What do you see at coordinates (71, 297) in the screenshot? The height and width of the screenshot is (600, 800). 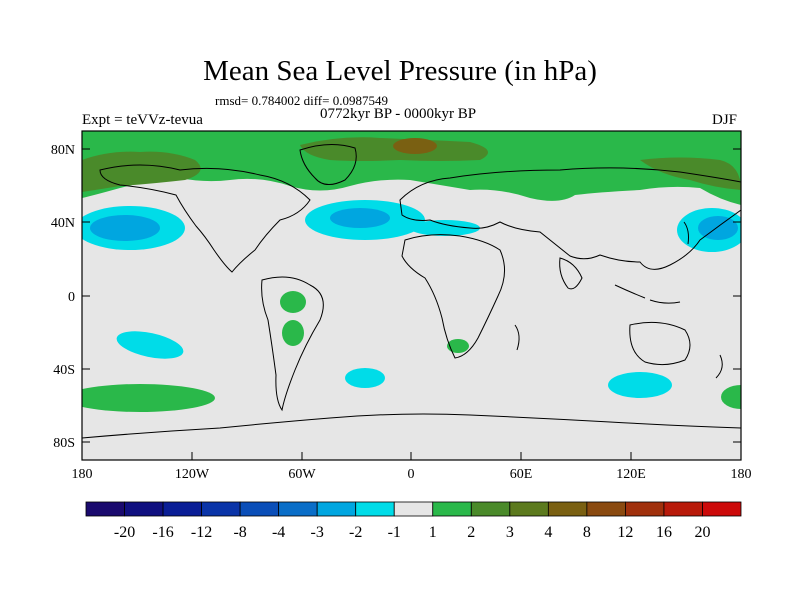 I see `lat-label-0: 0` at bounding box center [71, 297].